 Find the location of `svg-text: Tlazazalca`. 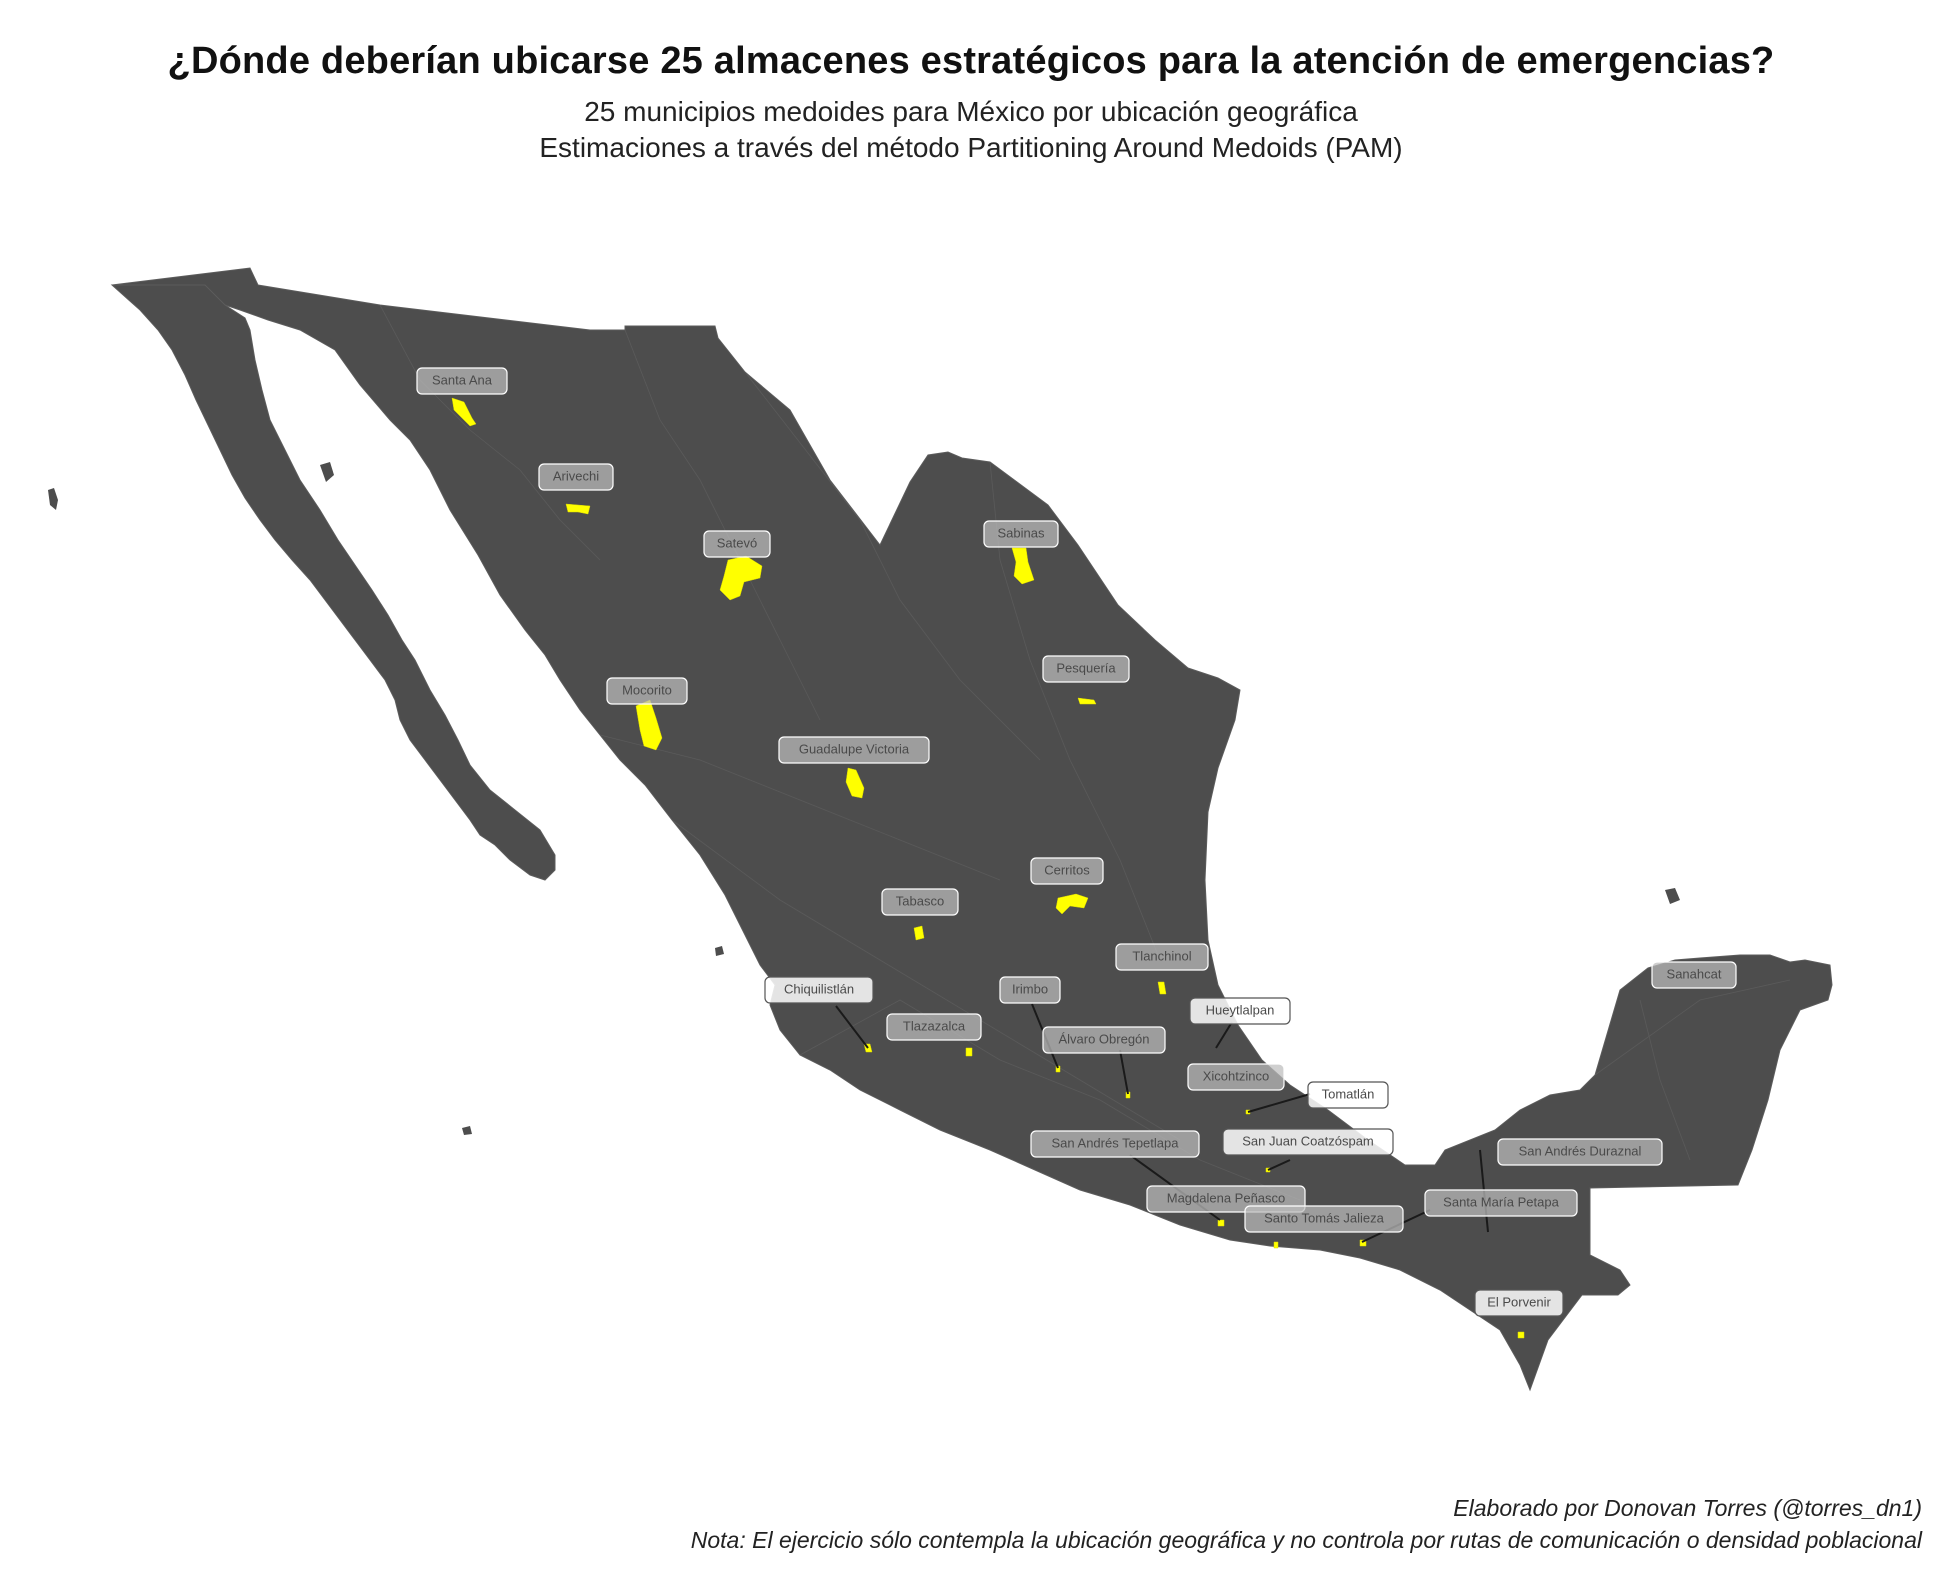

svg-text: Tlazazalca is located at coordinates (934, 1025).